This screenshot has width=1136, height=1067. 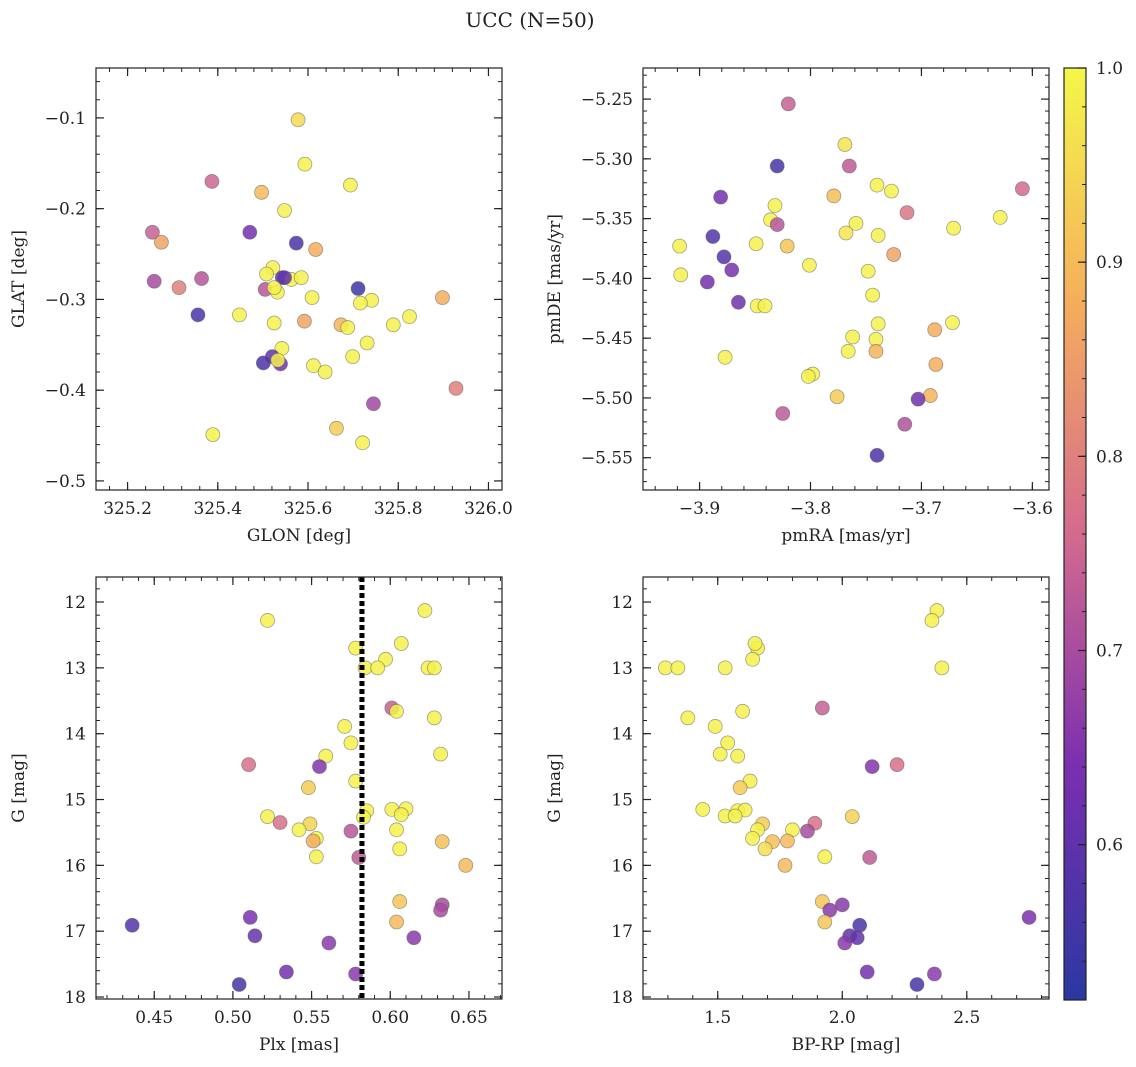 I want to click on x-tick-label: 0.45, so click(x=154, y=1018).